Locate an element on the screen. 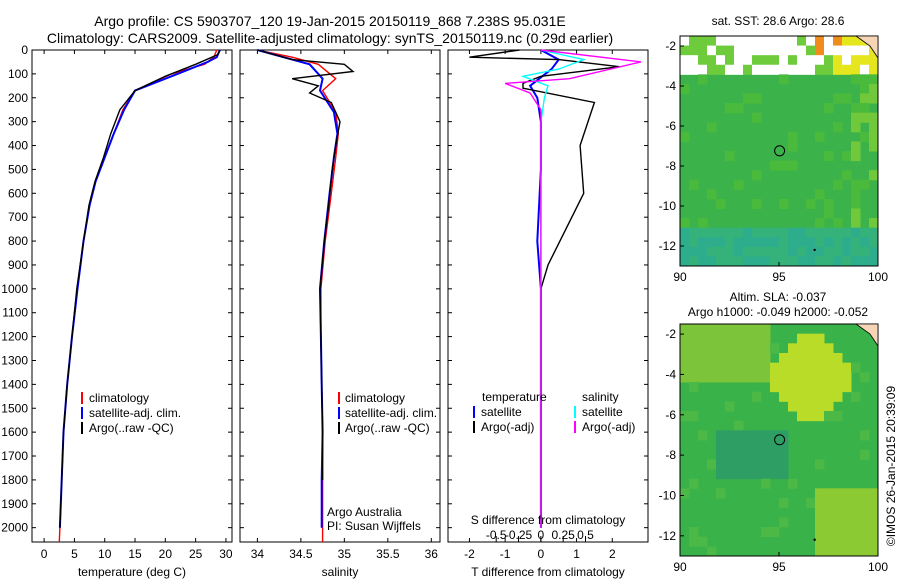 This screenshot has height=580, width=900. x-tick-label: -1 is located at coordinates (505, 554).